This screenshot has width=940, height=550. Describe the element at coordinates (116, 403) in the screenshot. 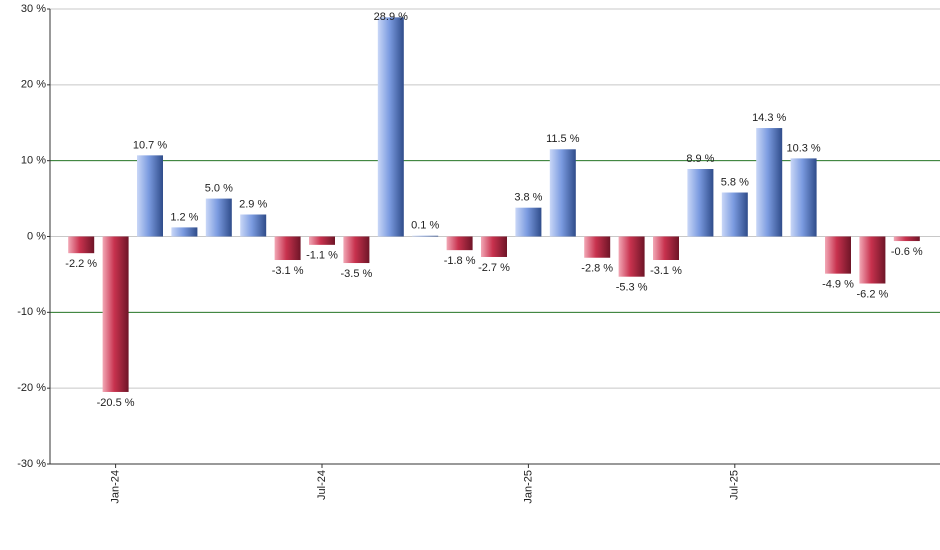

I see `value-label: -20.5 %` at that location.